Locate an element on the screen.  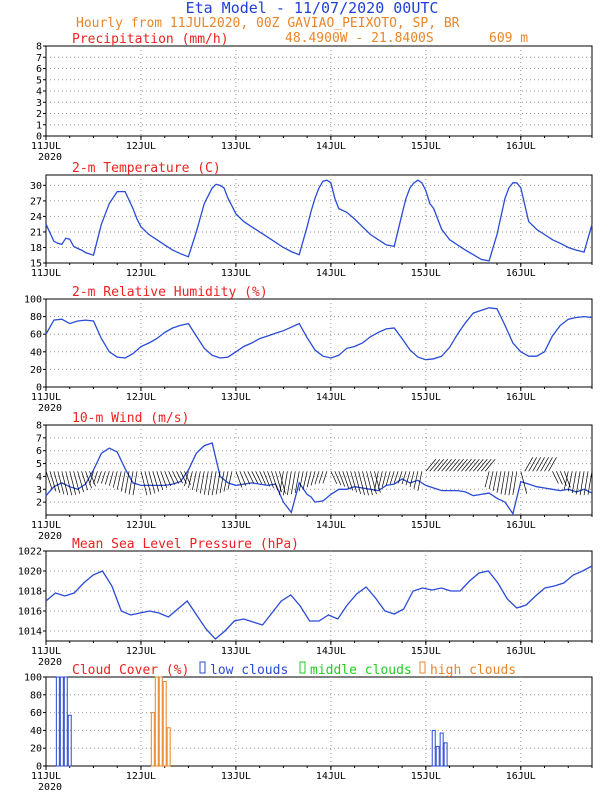
y-tick-label: 100 is located at coordinates (33, 678).